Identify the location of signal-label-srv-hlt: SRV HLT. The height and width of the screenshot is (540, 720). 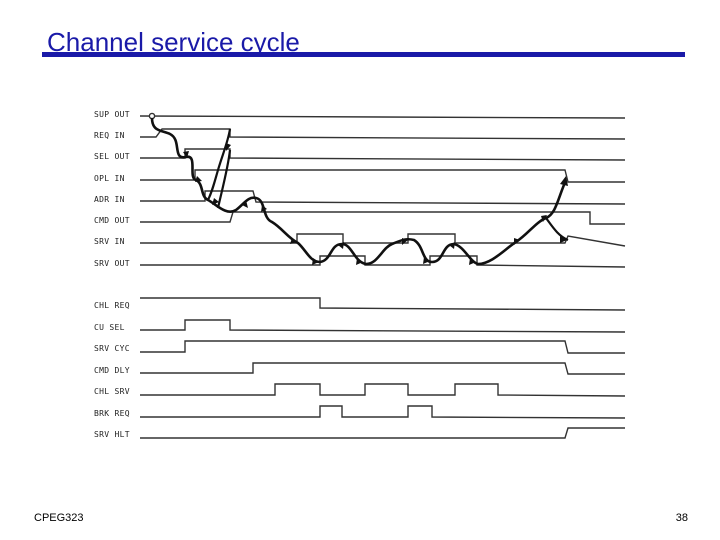
(112, 434).